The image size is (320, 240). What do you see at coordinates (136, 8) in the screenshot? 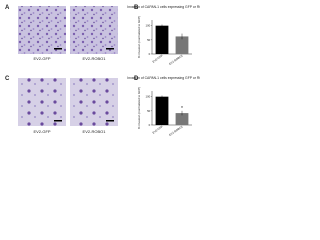
I see `panel-label: B` at bounding box center [136, 8].